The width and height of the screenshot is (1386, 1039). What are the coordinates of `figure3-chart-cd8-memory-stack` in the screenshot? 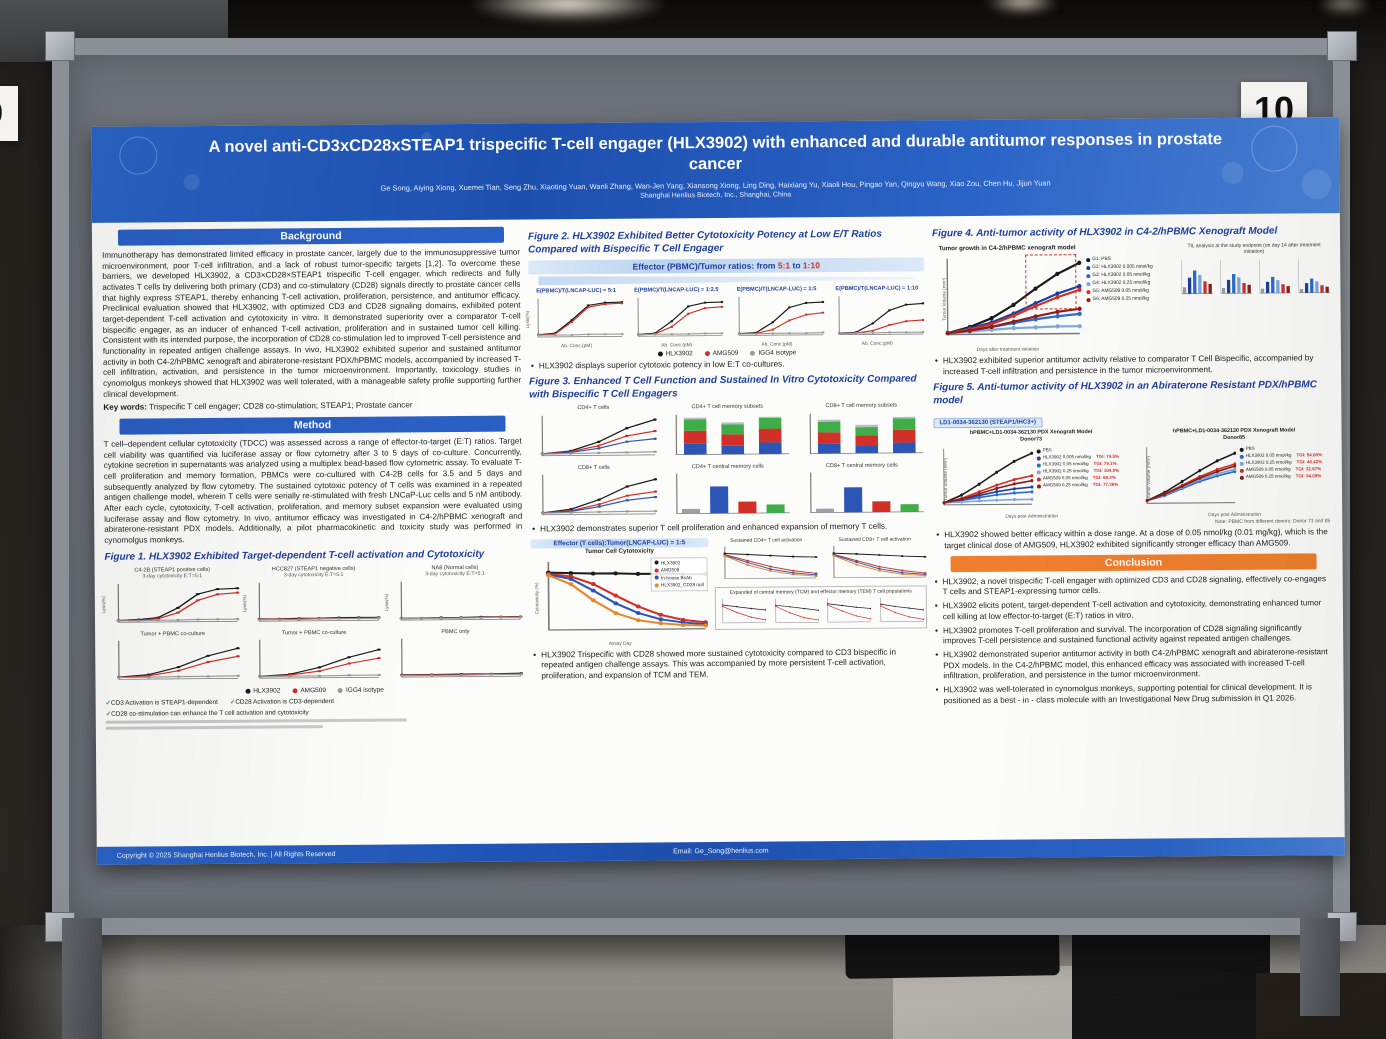 It's located at (861, 434).